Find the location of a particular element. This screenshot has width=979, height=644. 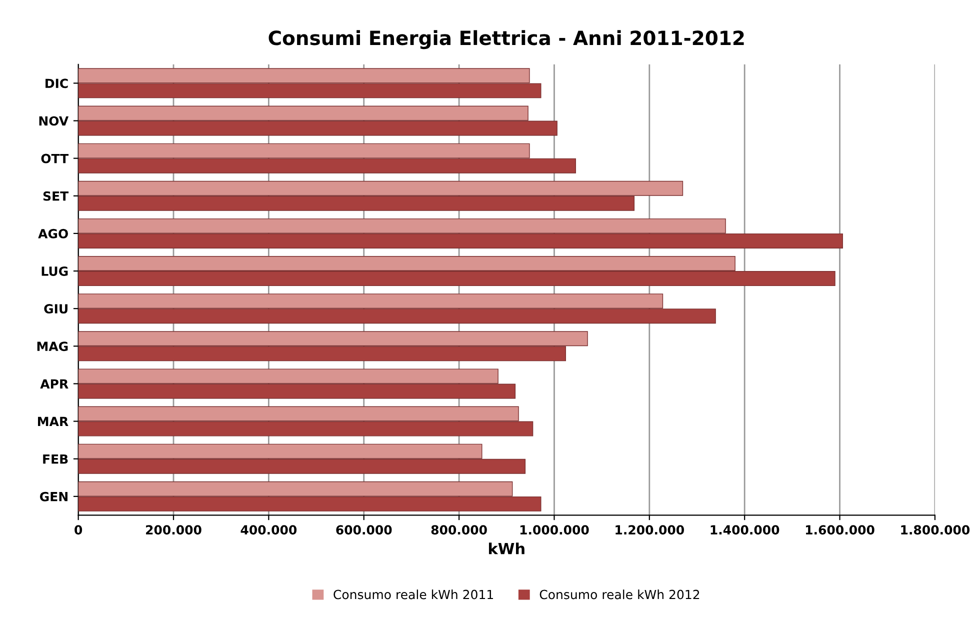

y-tick-label: GIU is located at coordinates (56, 309).